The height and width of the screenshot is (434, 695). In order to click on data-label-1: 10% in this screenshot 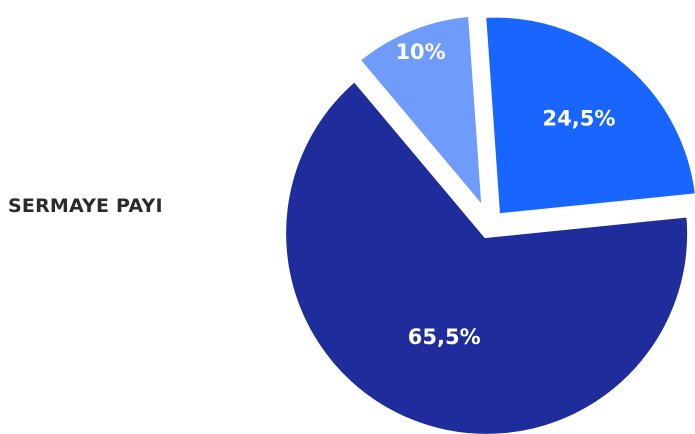, I will do `click(420, 52)`.